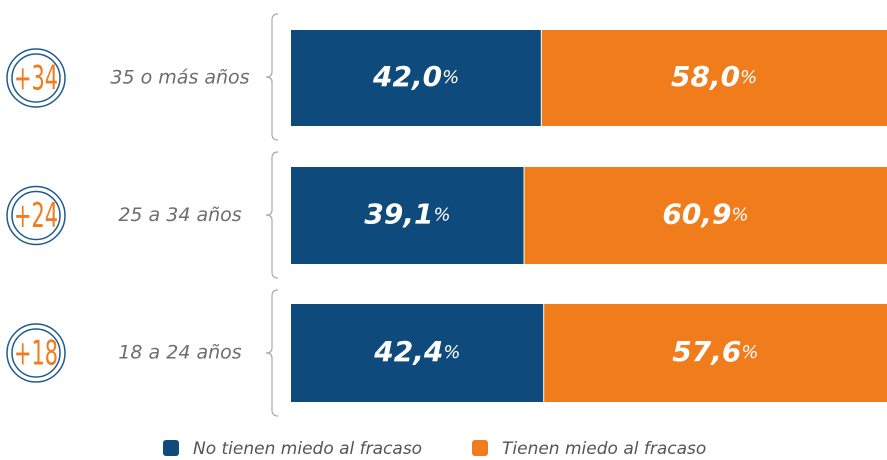 The width and height of the screenshot is (887, 460). I want to click on category-label: 25 a 34 años, so click(179, 215).